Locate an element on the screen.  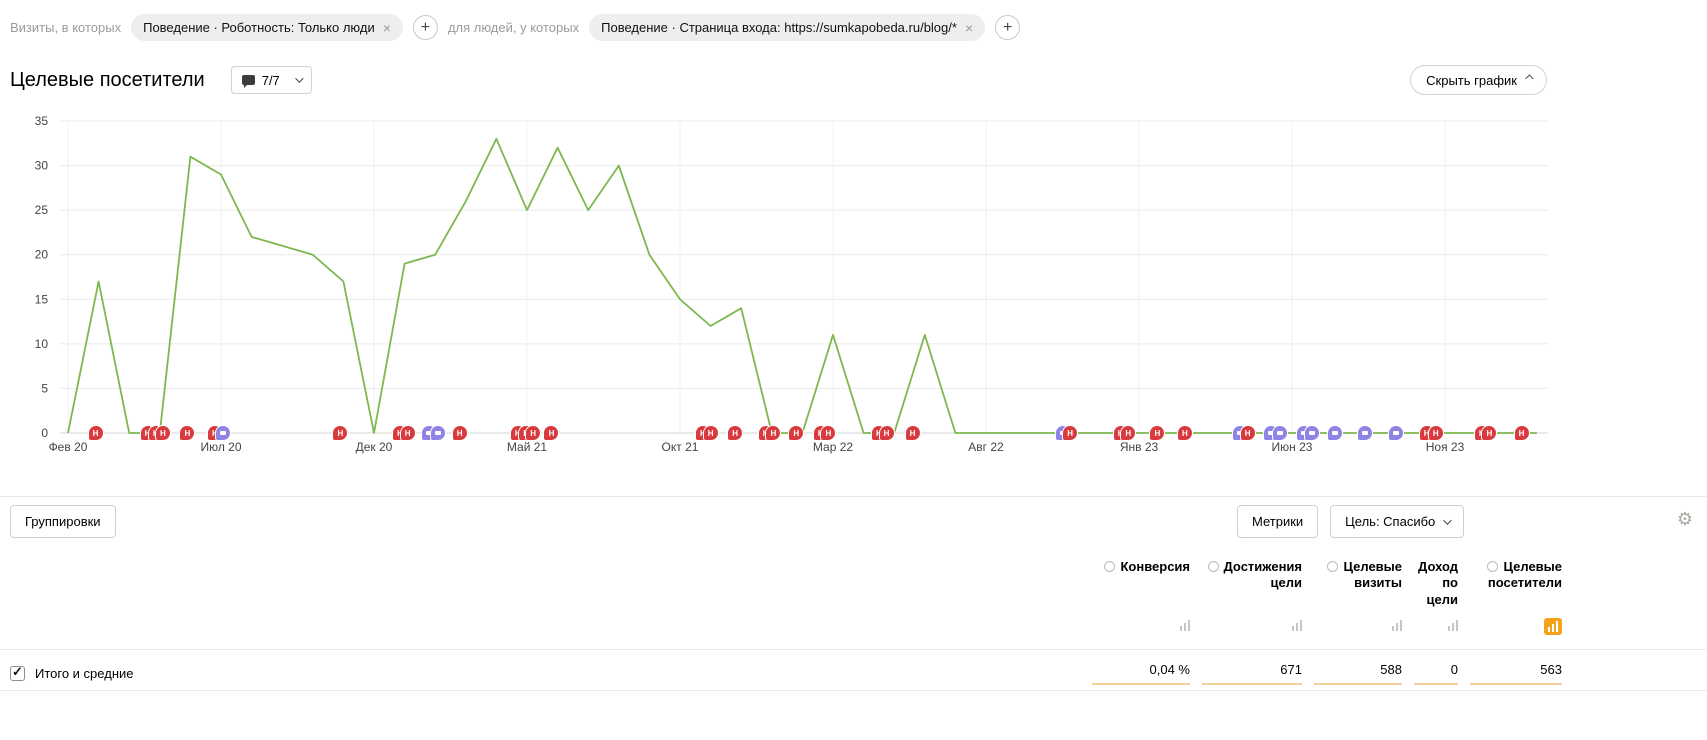
filter-prefix-label: Визиты, в которых is located at coordinates (66, 27).